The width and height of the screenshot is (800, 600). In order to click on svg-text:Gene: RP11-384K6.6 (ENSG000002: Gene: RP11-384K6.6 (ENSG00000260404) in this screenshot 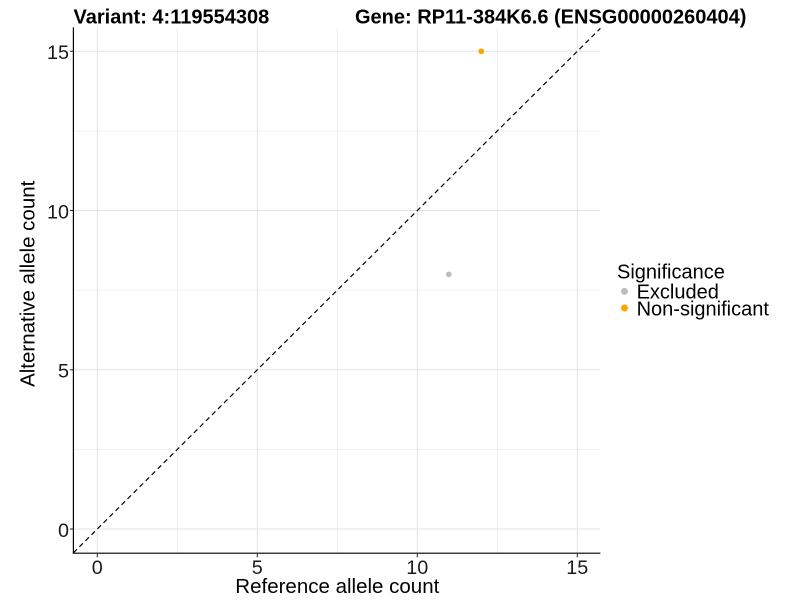, I will do `click(550, 18)`.